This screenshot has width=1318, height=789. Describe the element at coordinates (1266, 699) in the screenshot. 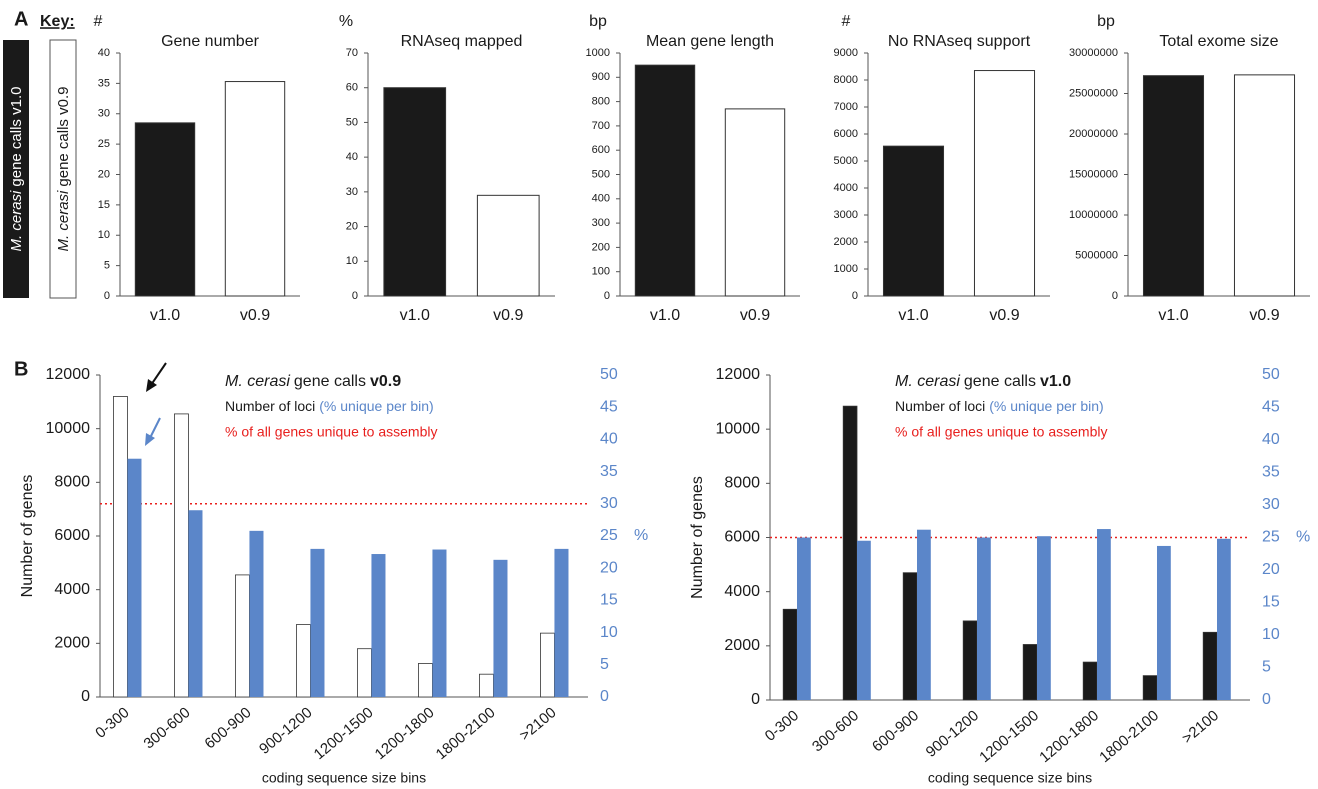

I see `y2-tick-label: 0` at that location.